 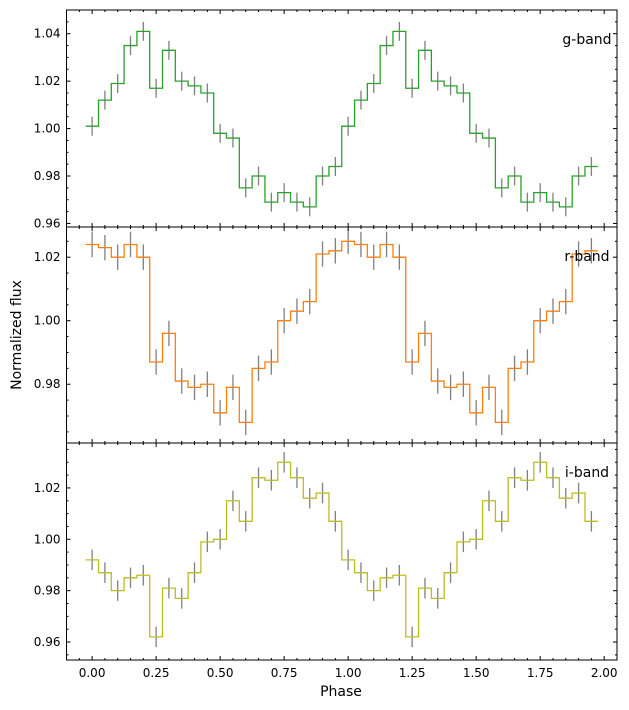 What do you see at coordinates (92, 673) in the screenshot?
I see `x-tick-label: 0.00` at bounding box center [92, 673].